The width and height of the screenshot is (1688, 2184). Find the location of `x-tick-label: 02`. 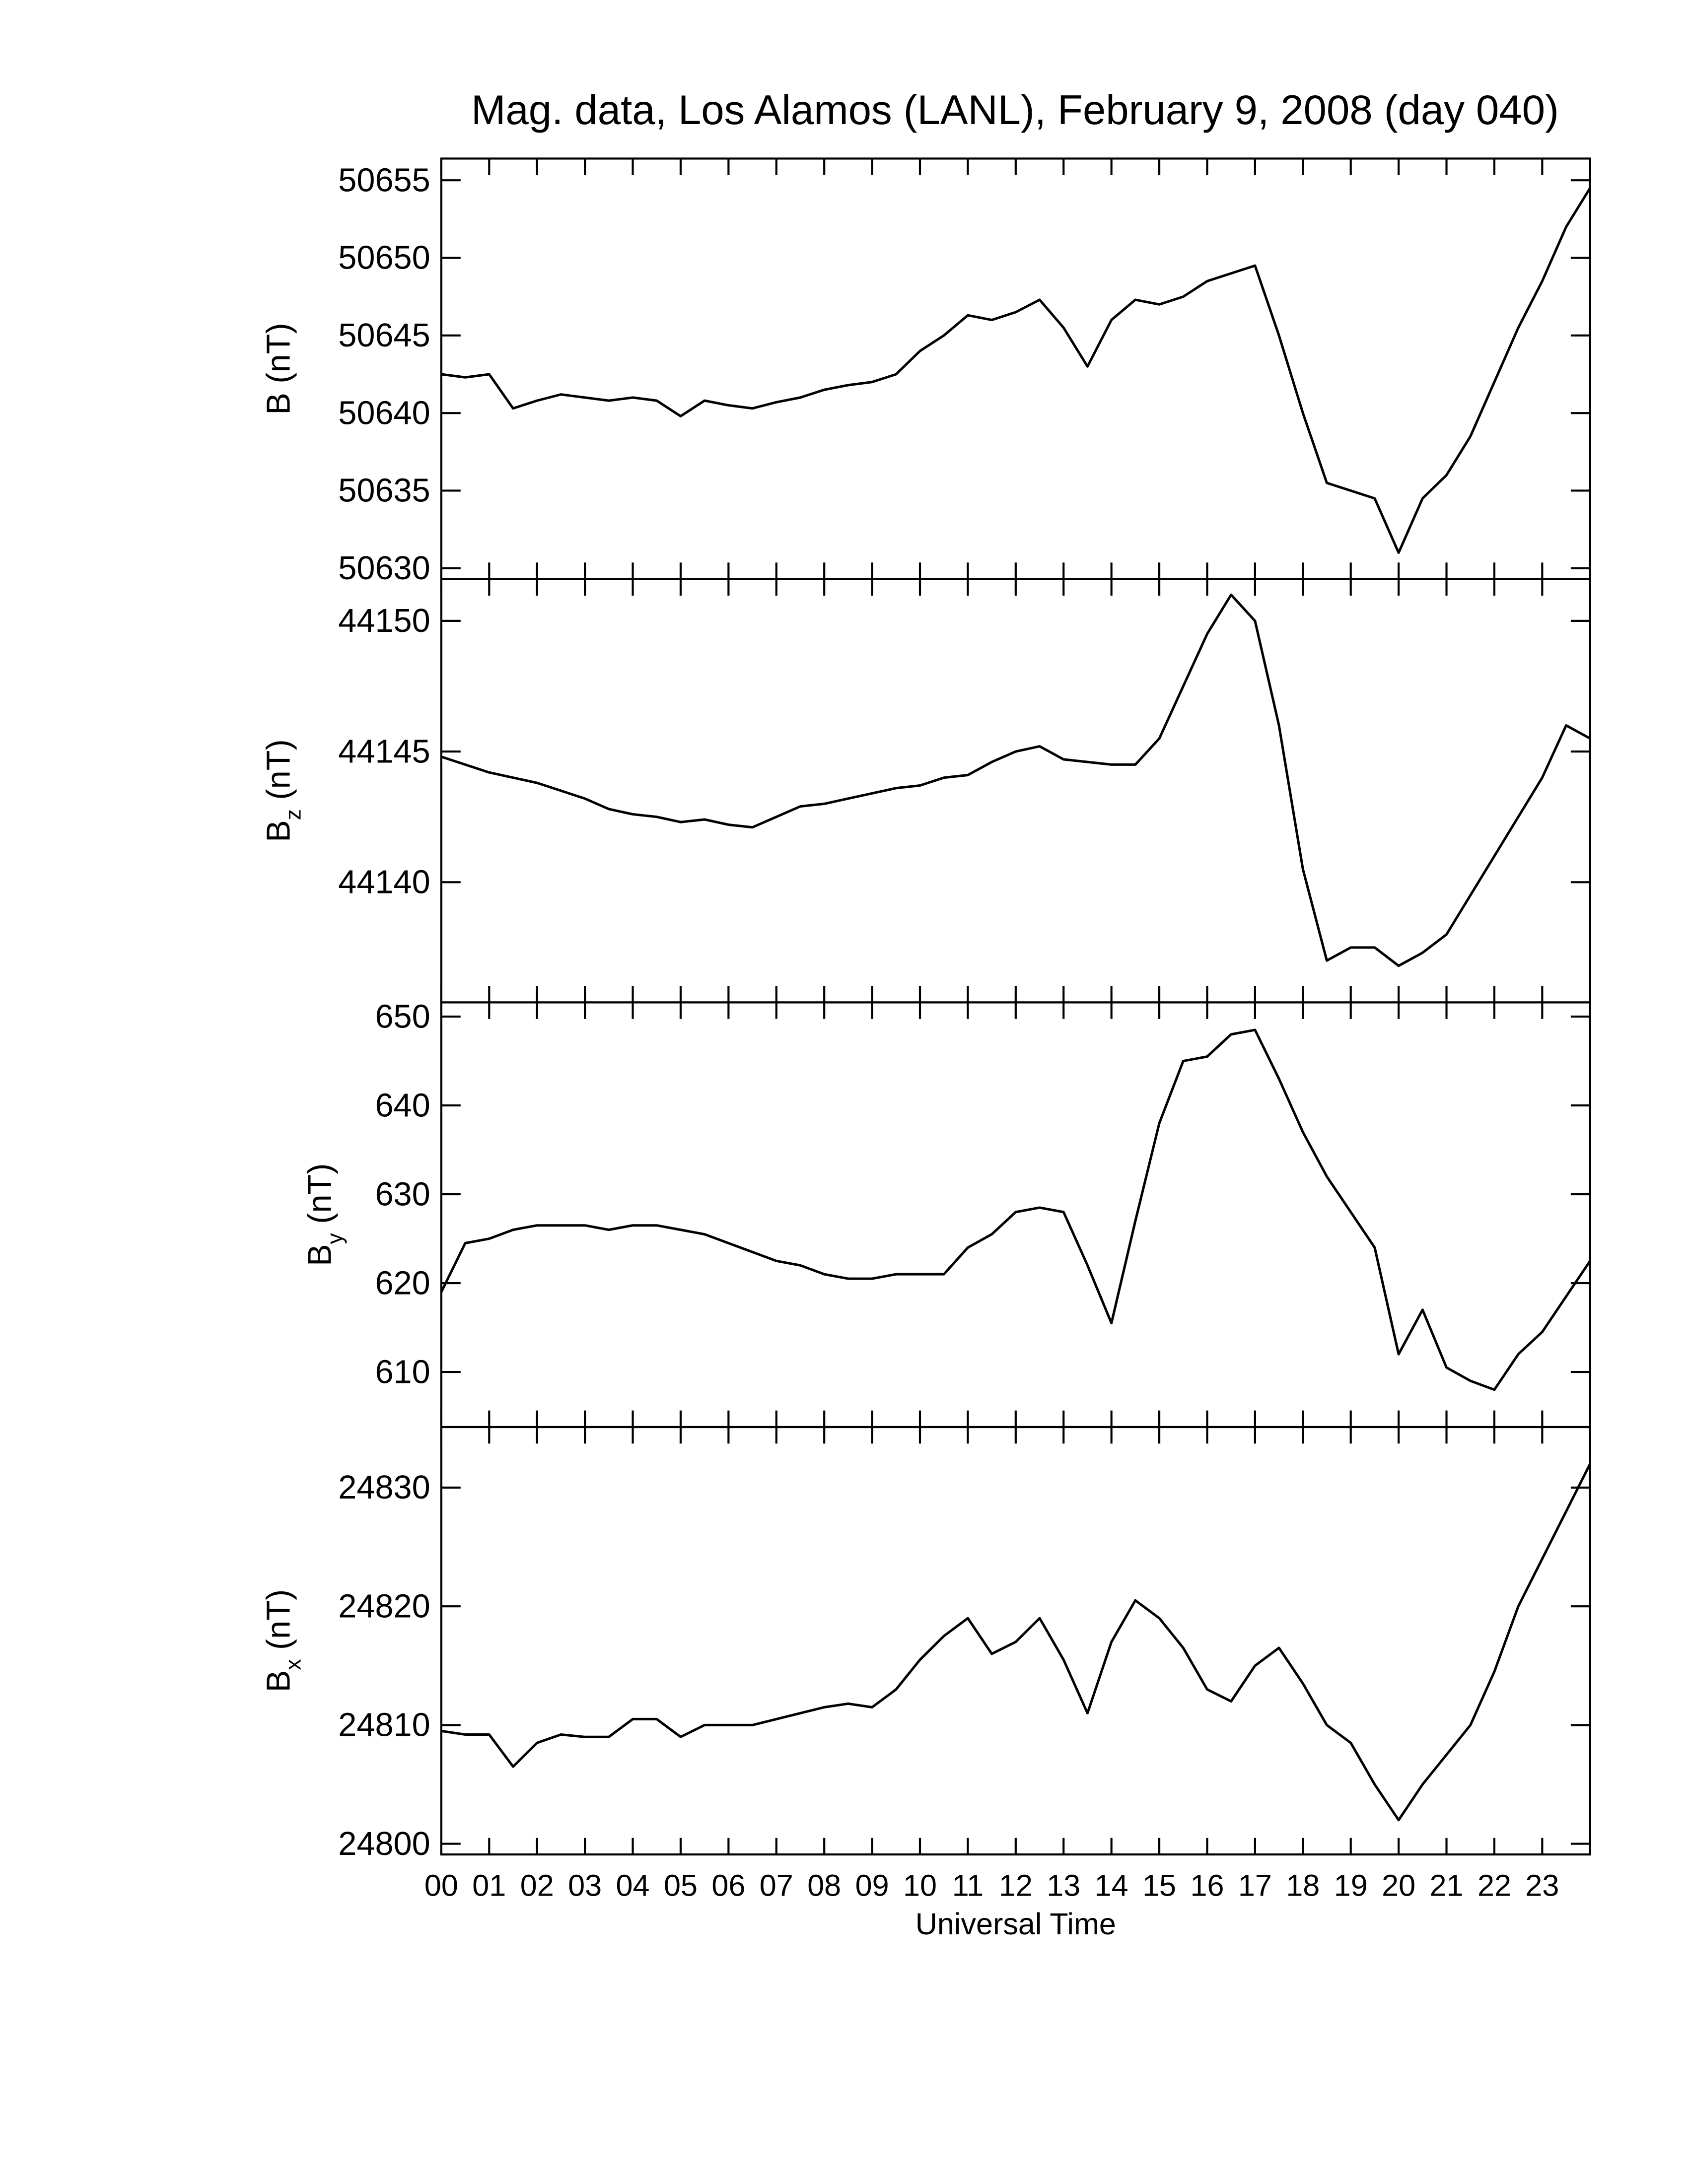

x-tick-label: 02 is located at coordinates (537, 1885).